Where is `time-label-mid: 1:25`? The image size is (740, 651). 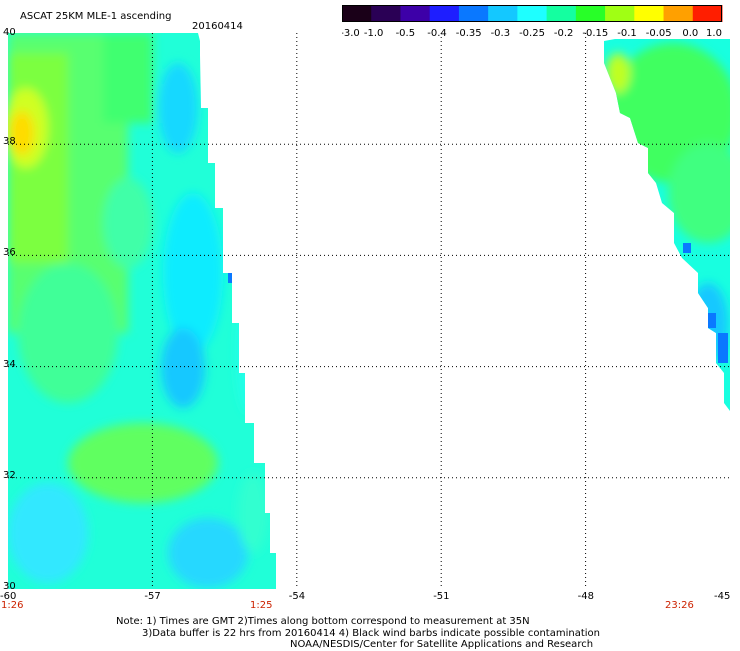
time-label-mid: 1:25 is located at coordinates (261, 605).